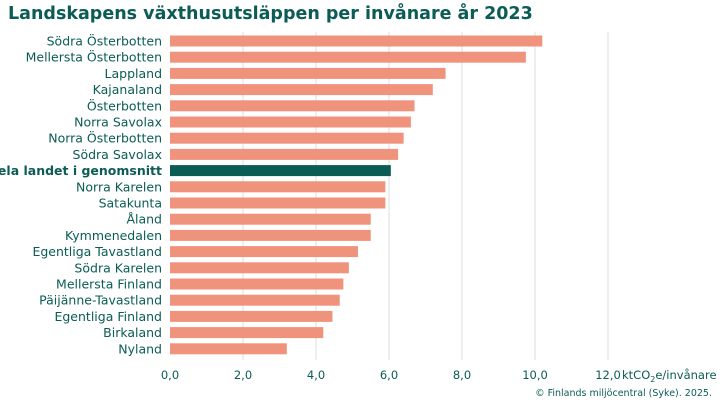 The image size is (720, 405). Describe the element at coordinates (316, 375) in the screenshot. I see `x-tick-label: 4,0` at that location.